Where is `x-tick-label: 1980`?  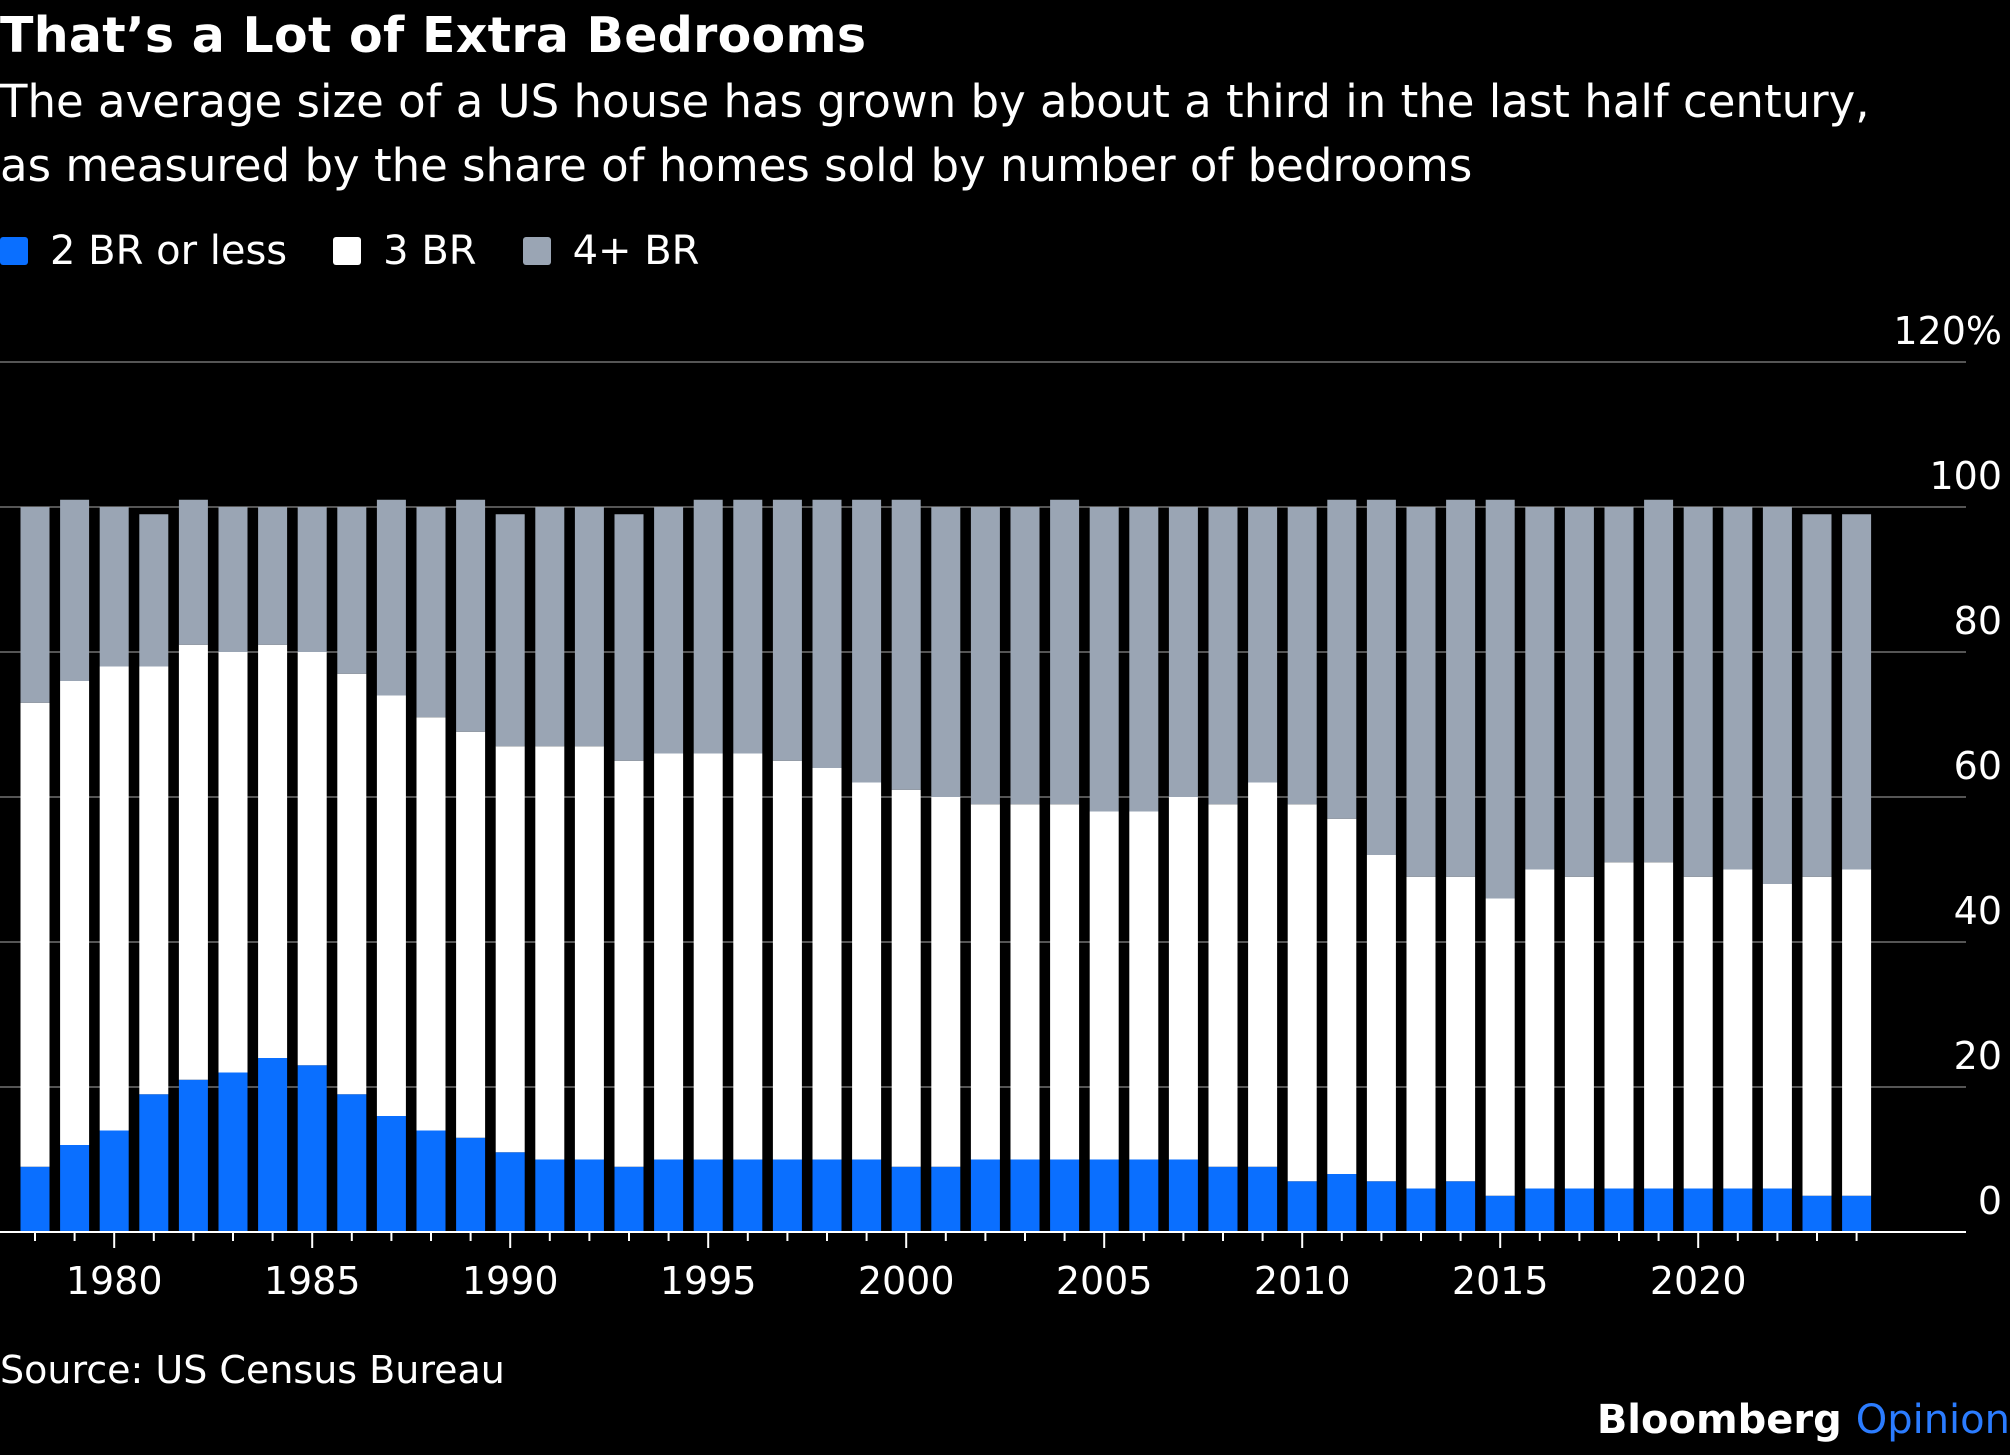
x-tick-label: 1980 is located at coordinates (114, 1281).